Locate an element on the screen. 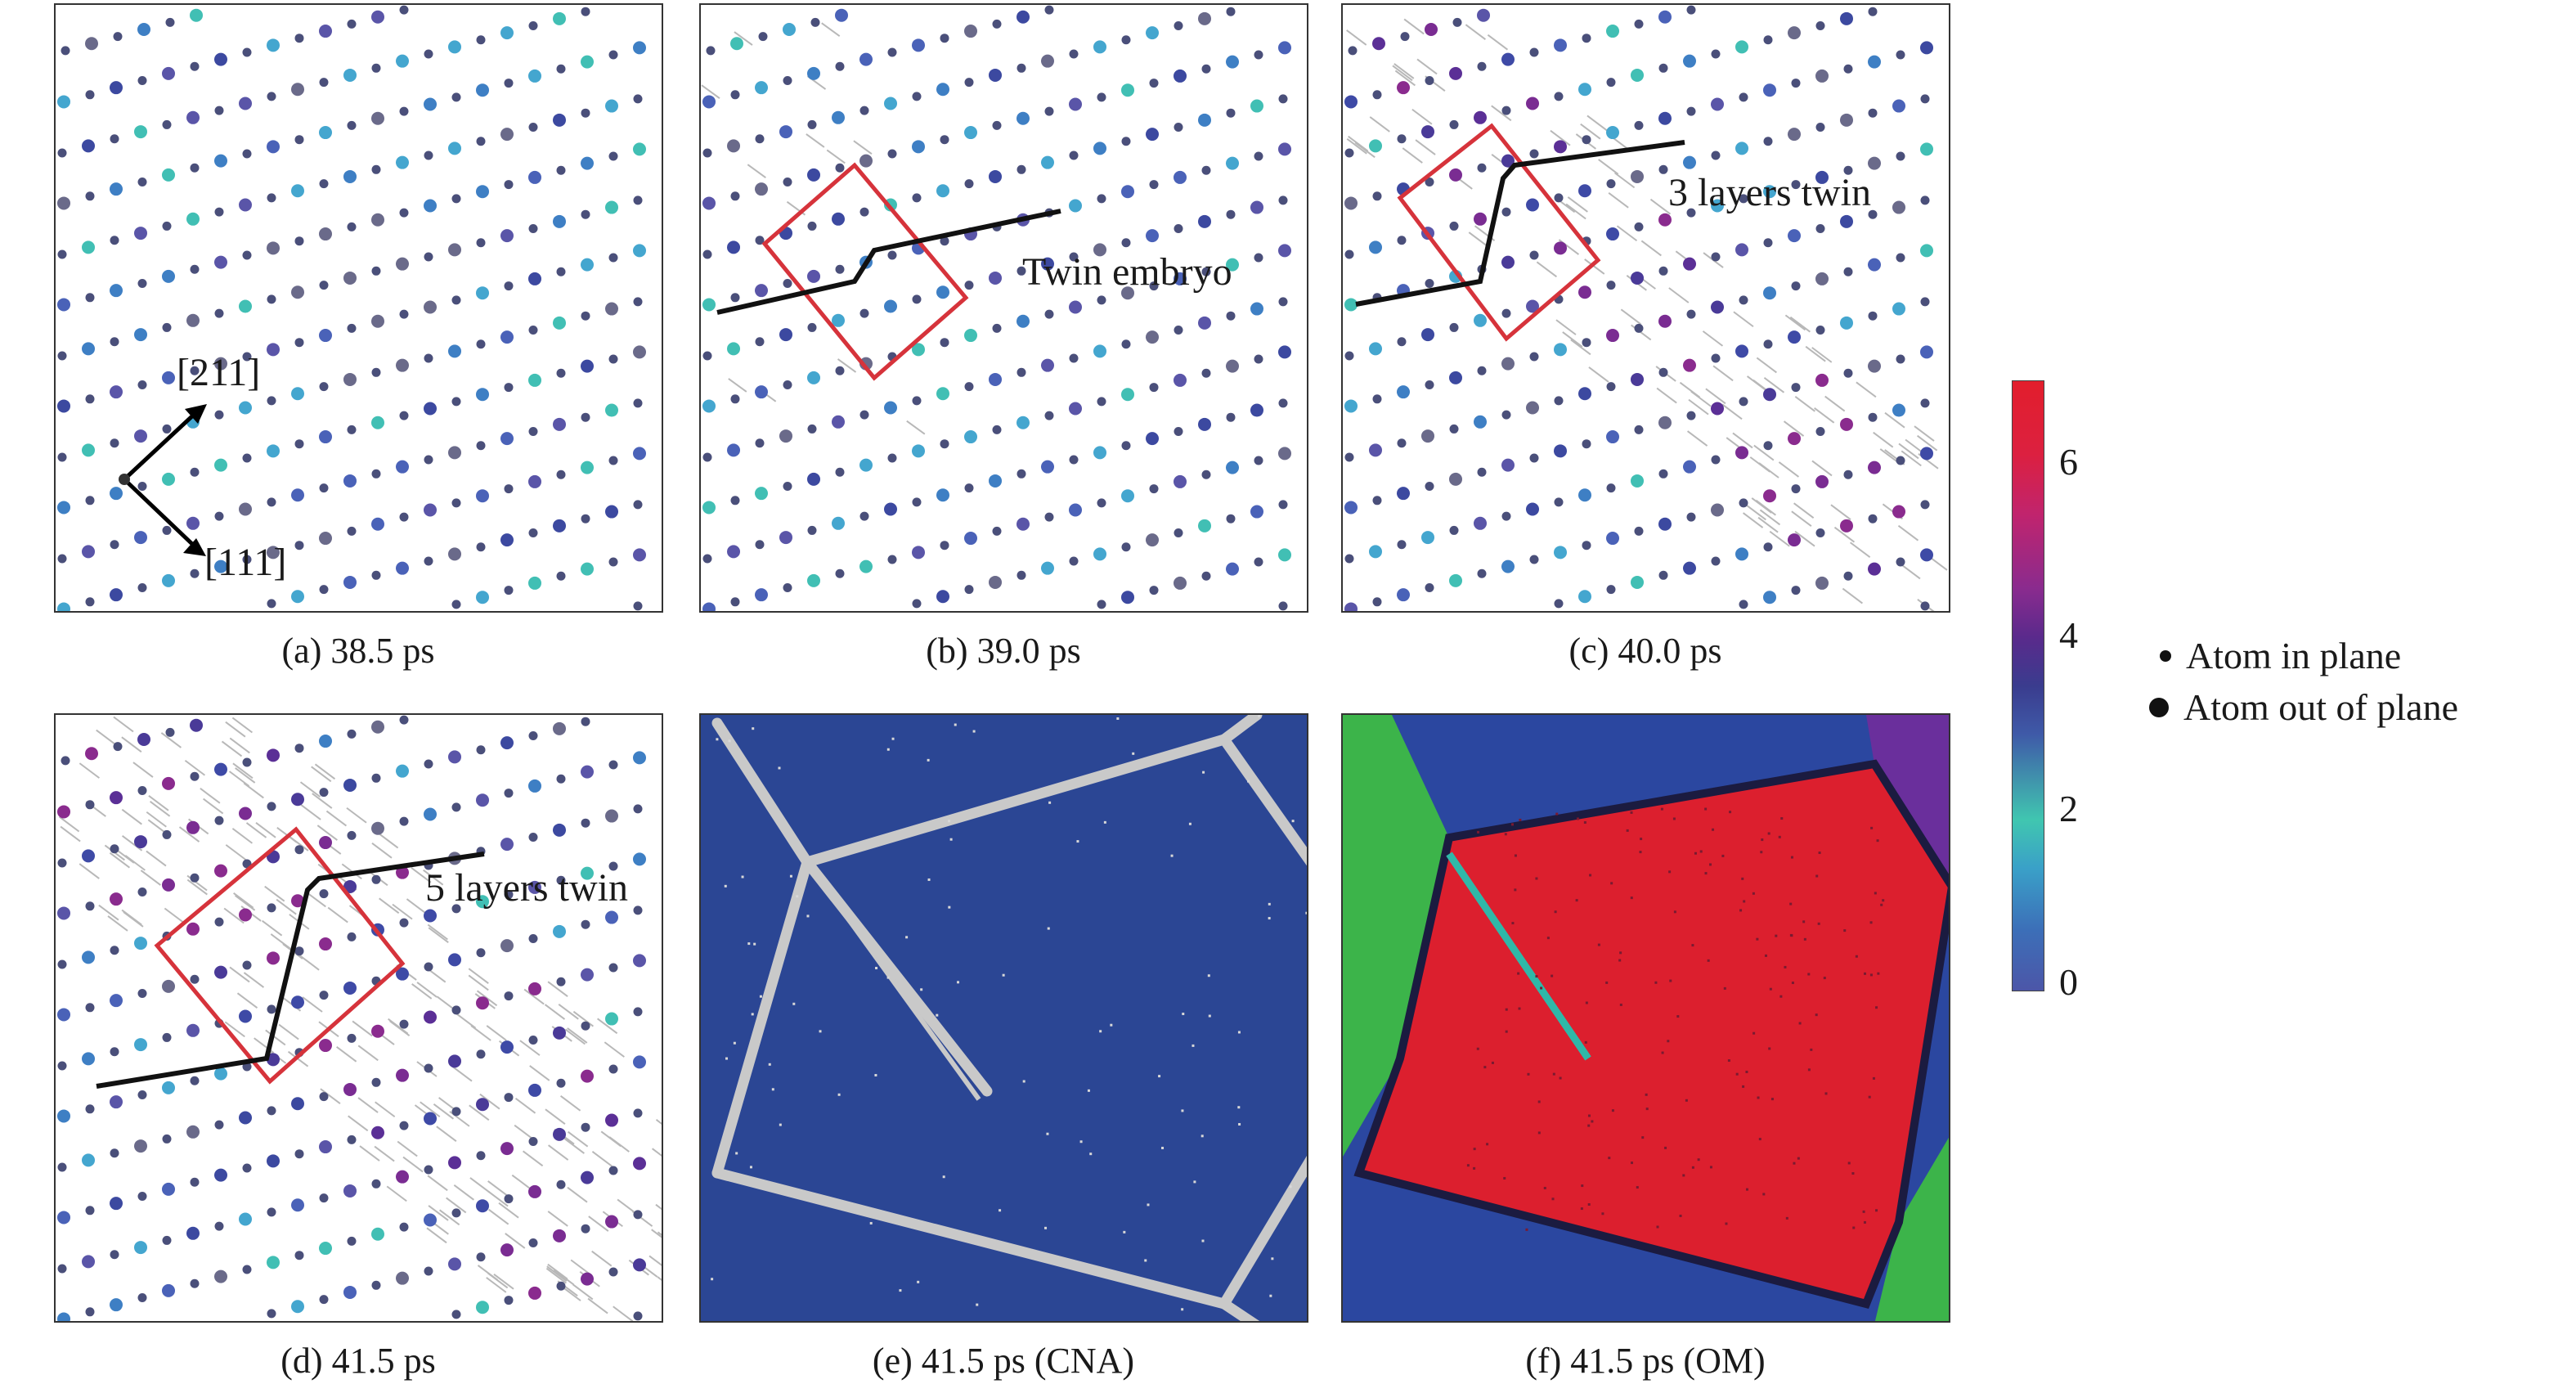 The width and height of the screenshot is (2576, 1393). panel-a is located at coordinates (359, 308).